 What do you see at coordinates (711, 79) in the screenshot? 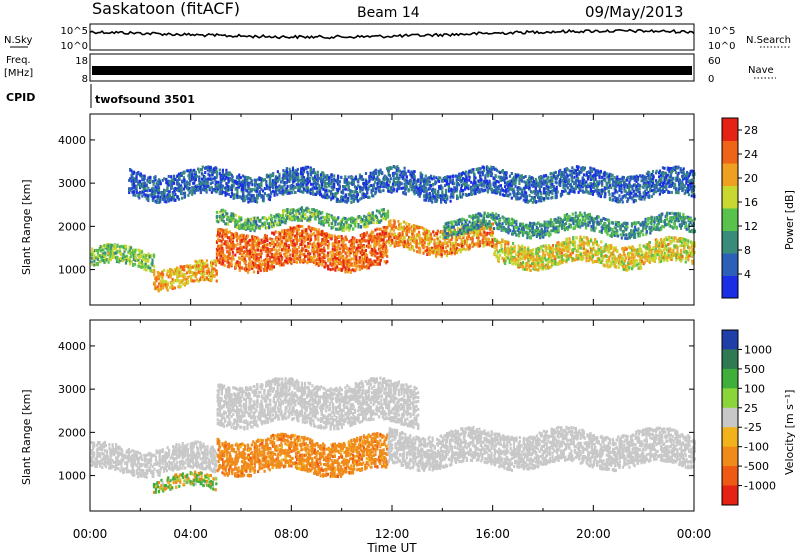
I see `nave-tick-bottom: 0` at bounding box center [711, 79].